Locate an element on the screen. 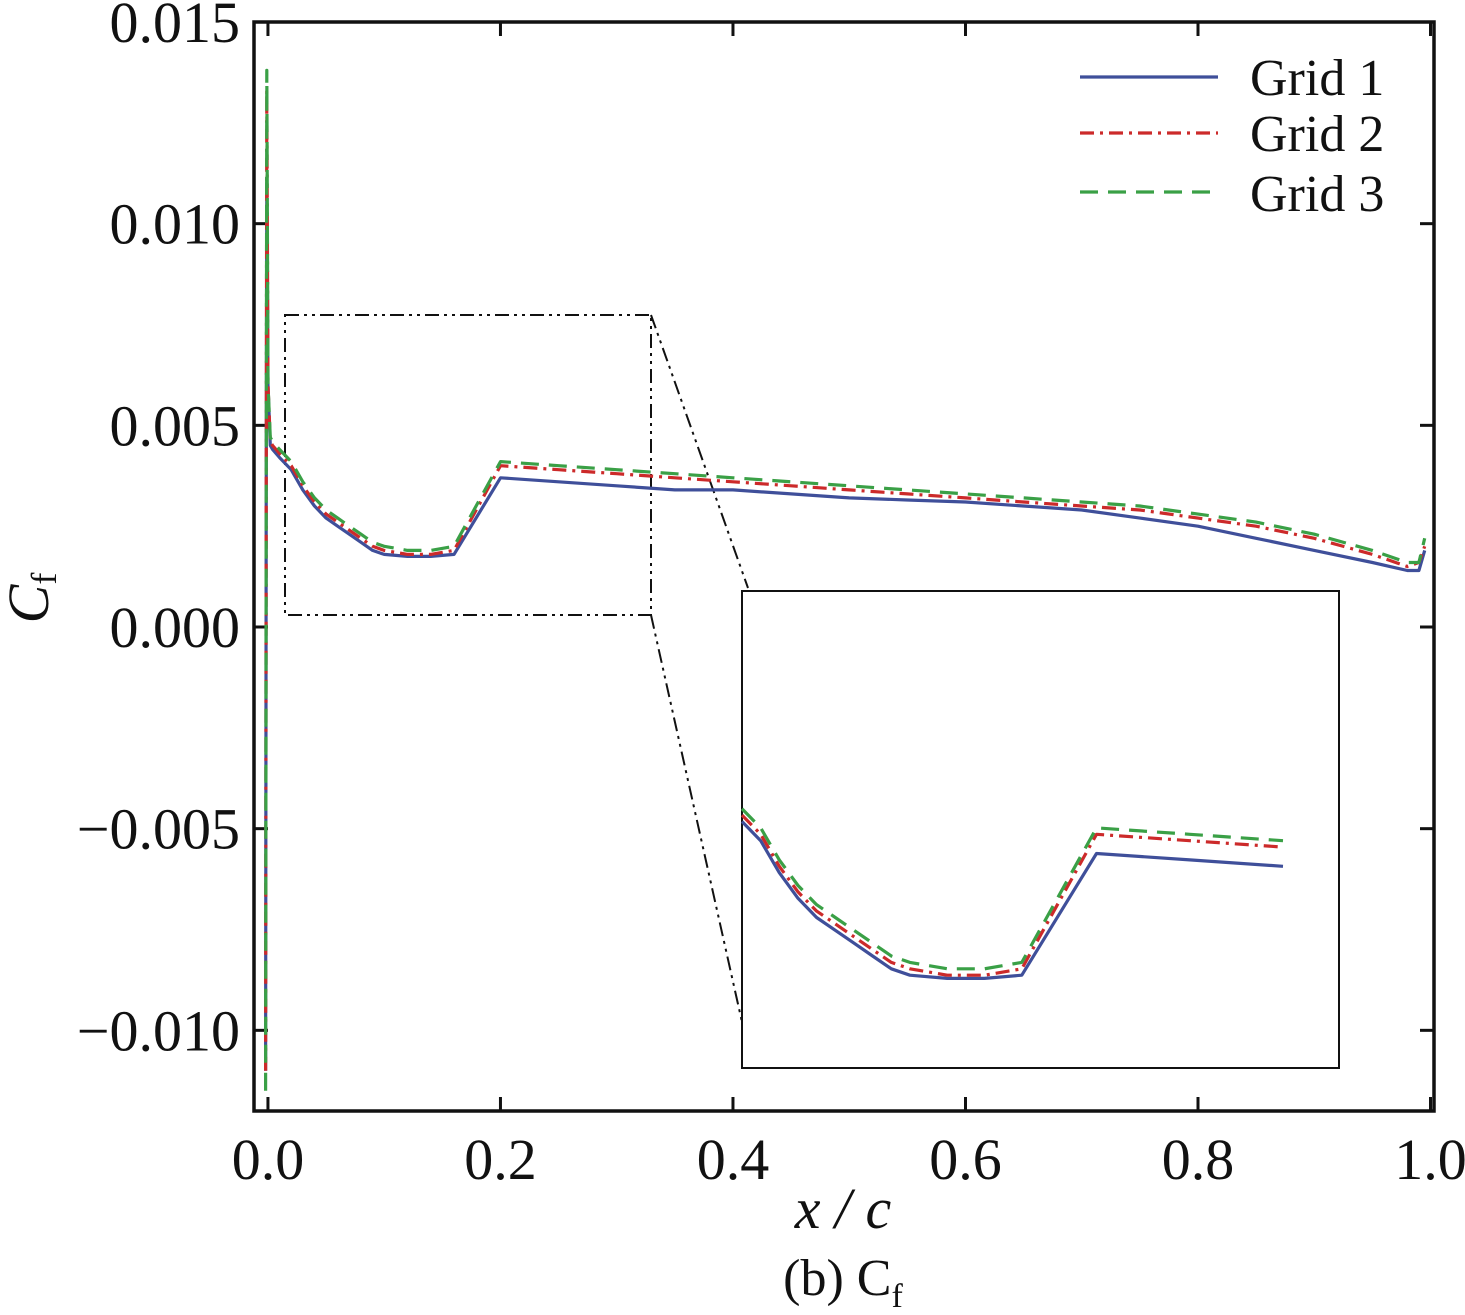  legend-label-grid-1: Grid 1 is located at coordinates (1317, 78).